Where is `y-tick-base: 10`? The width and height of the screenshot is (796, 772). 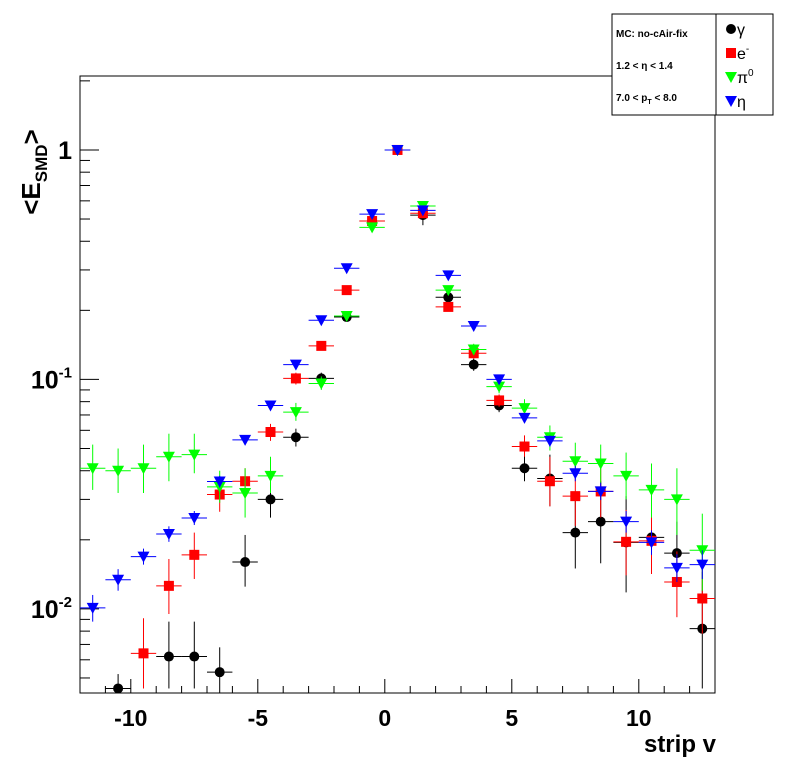 y-tick-base: 10 is located at coordinates (45, 380).